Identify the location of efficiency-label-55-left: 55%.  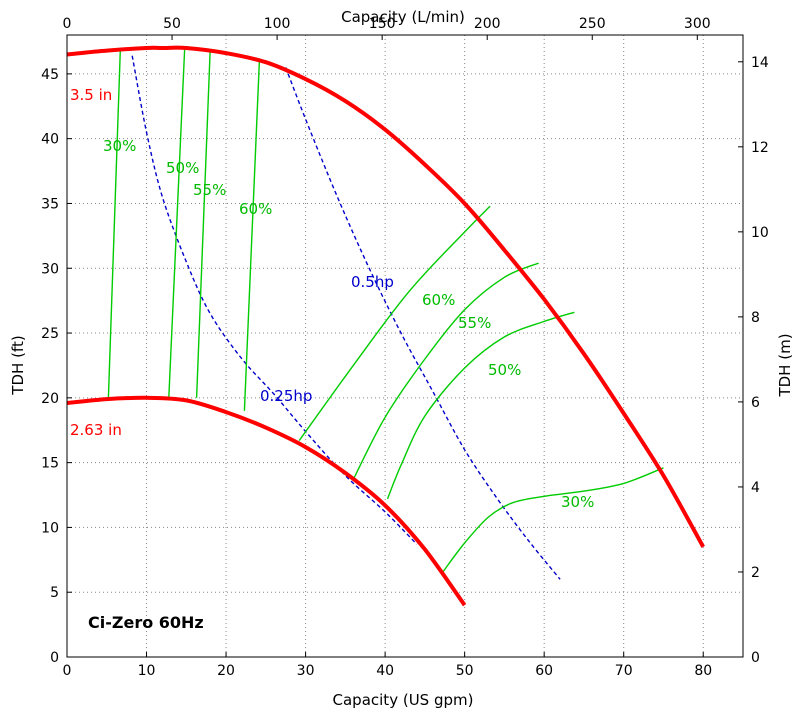
(209, 190).